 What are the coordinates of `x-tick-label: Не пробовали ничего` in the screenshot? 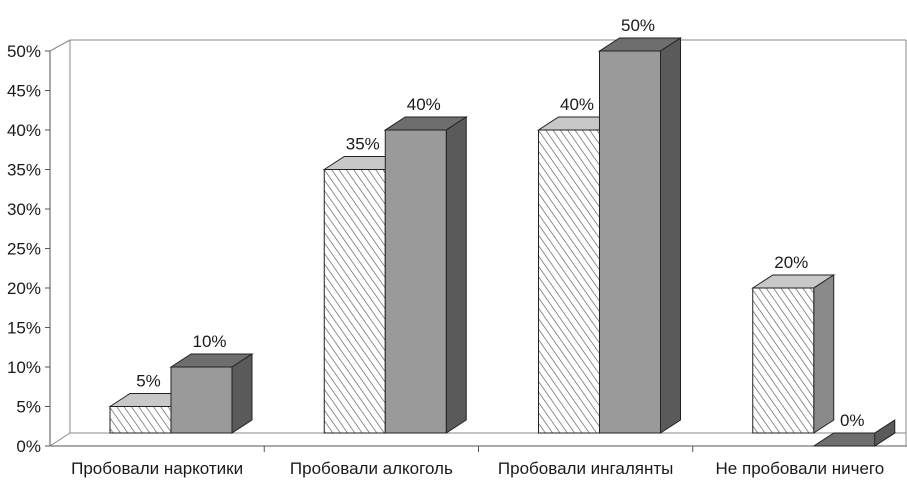 It's located at (800, 468).